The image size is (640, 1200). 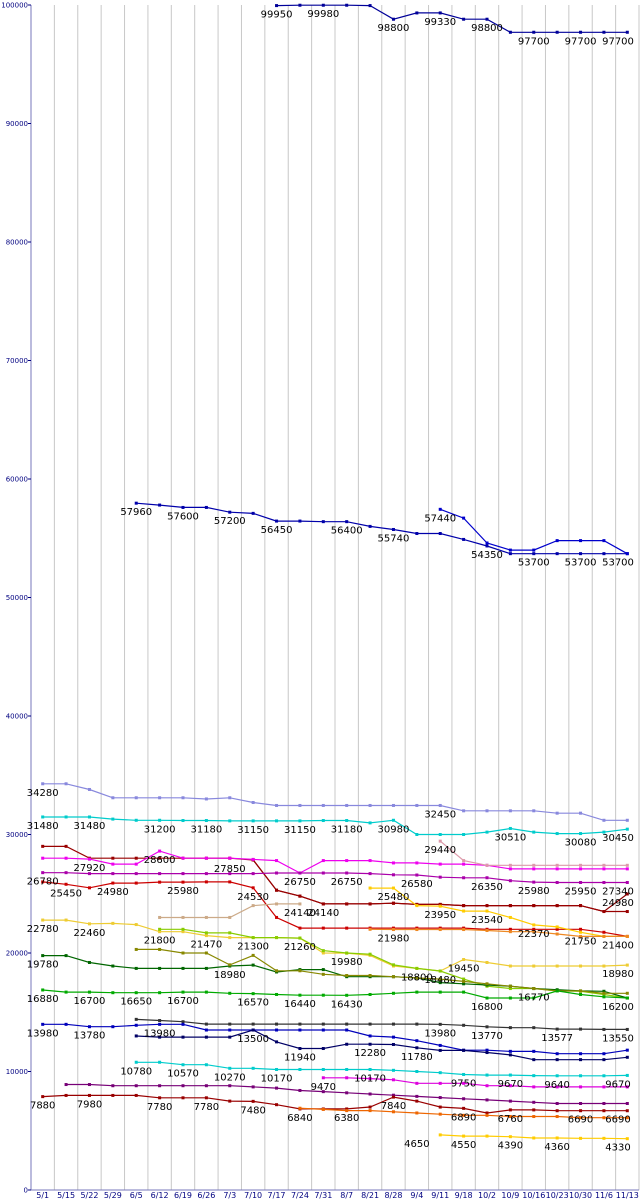 What do you see at coordinates (464, 969) in the screenshot?
I see `data-label: 19450` at bounding box center [464, 969].